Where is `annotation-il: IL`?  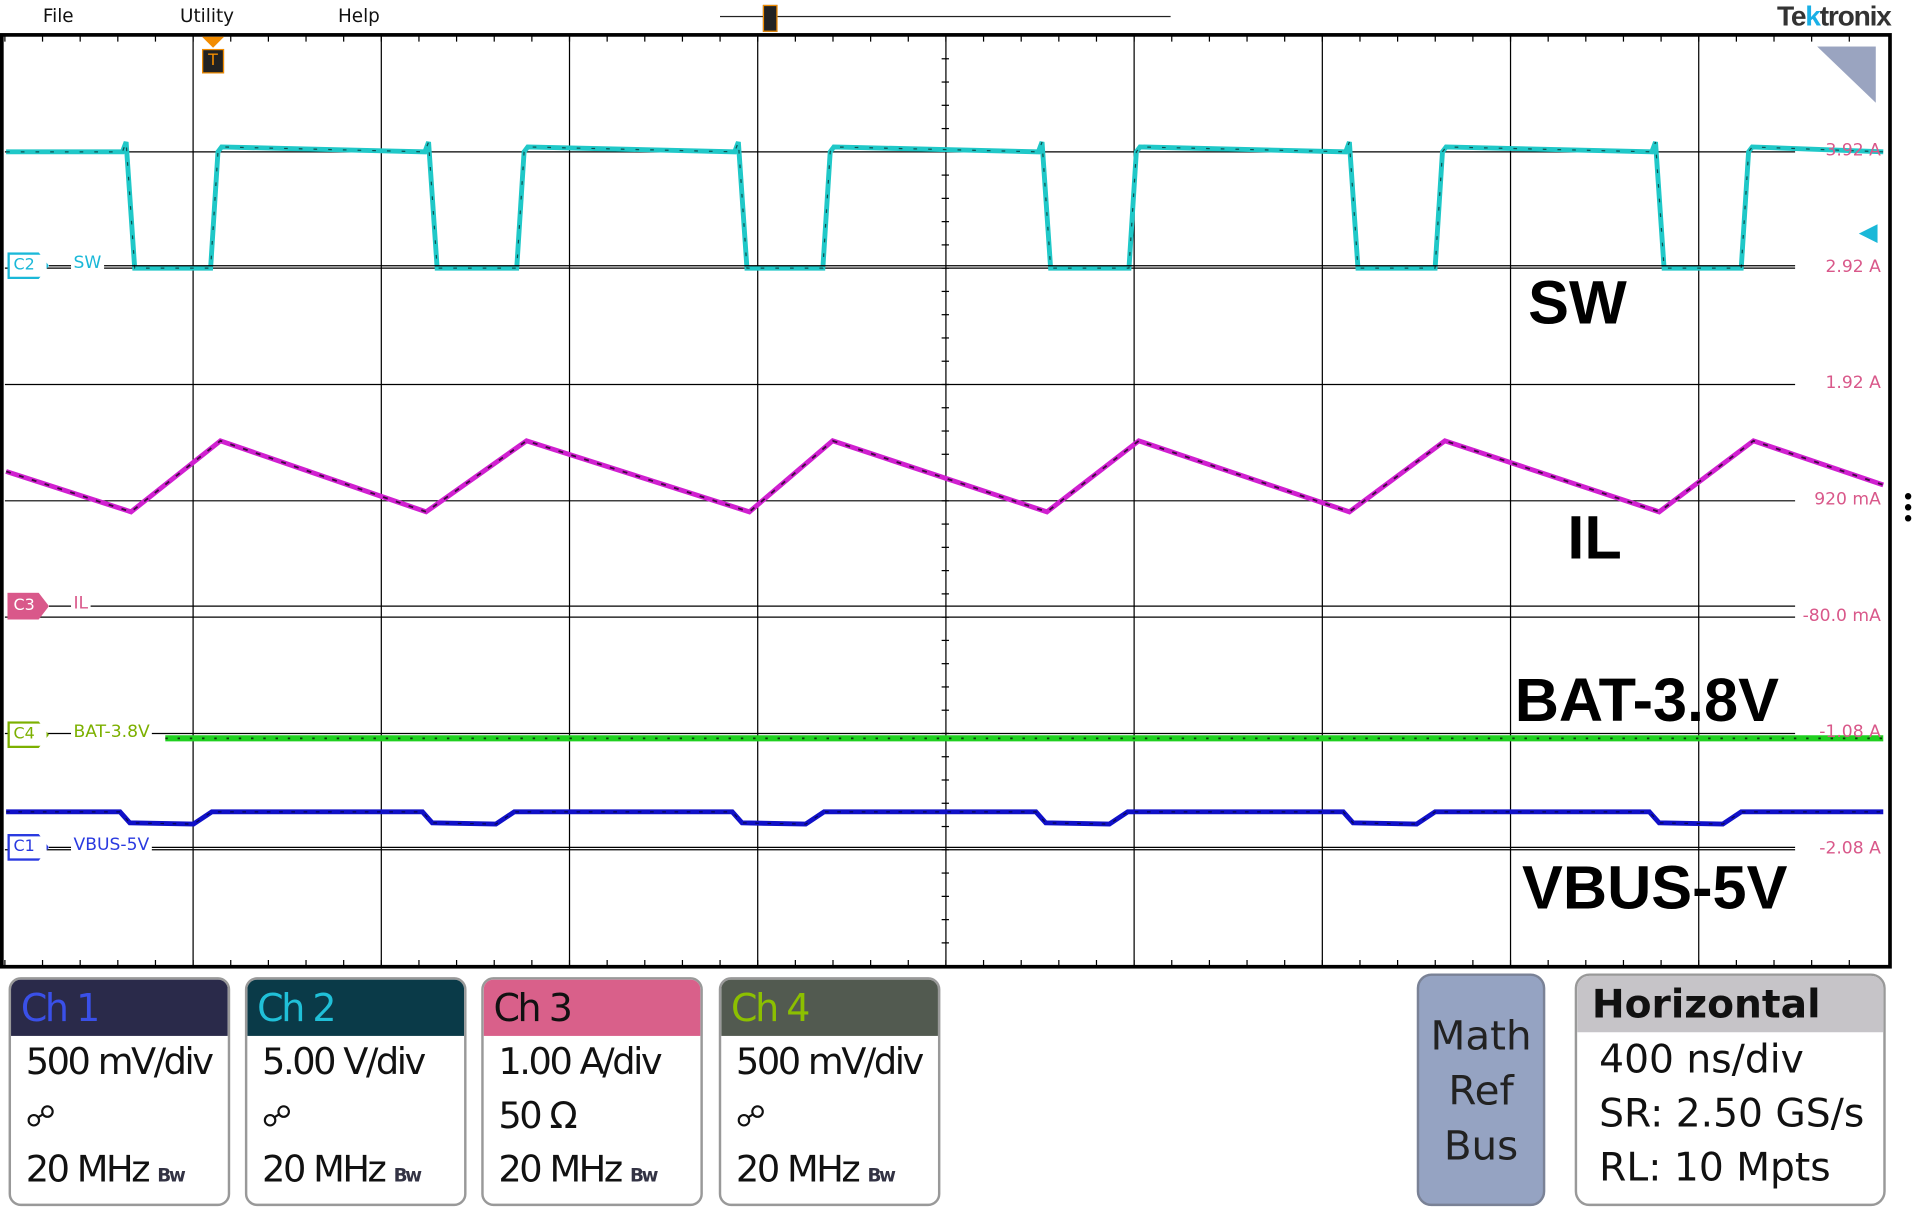
annotation-il: IL is located at coordinates (1594, 537).